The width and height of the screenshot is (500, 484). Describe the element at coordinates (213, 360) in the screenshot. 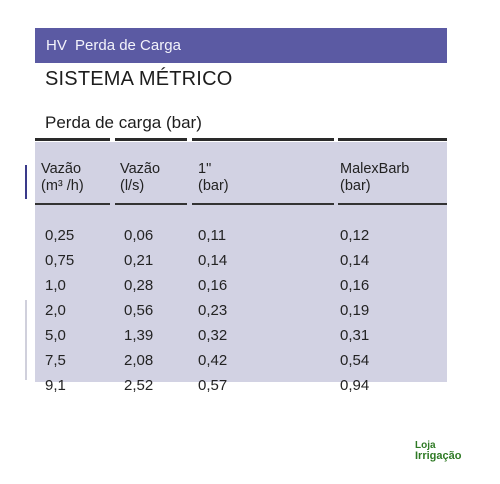

I see `table-cell: 0,42` at that location.